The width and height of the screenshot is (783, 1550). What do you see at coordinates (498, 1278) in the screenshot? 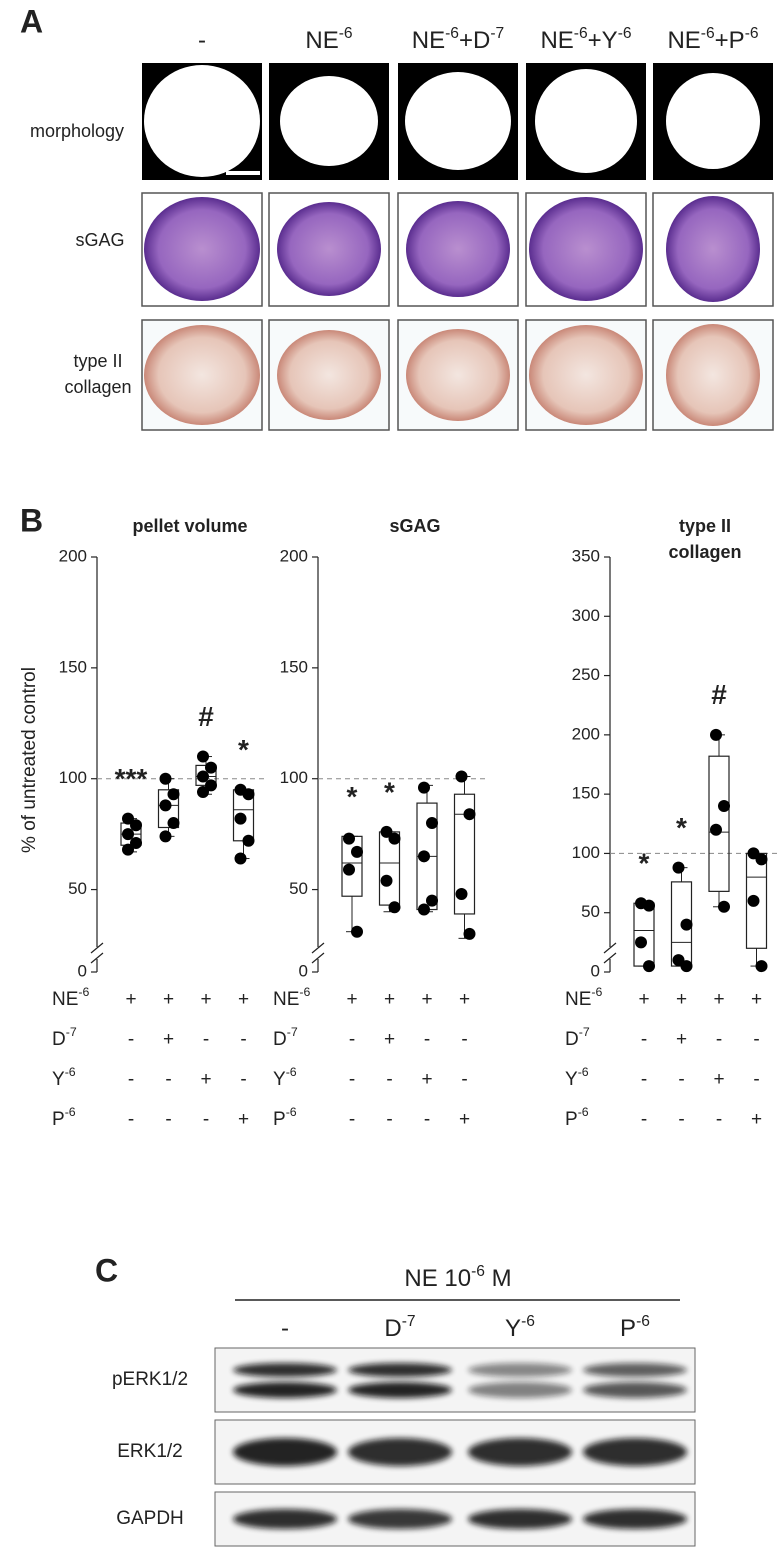
I see `blot-header-part: M` at bounding box center [498, 1278].